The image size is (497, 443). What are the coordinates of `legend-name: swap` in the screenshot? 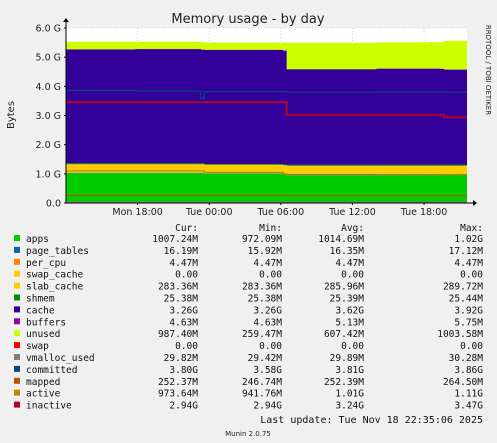 It's located at (37, 346).